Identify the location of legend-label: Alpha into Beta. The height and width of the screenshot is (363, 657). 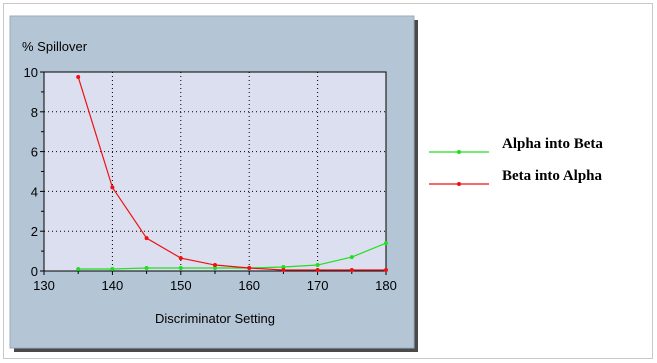
(552, 144).